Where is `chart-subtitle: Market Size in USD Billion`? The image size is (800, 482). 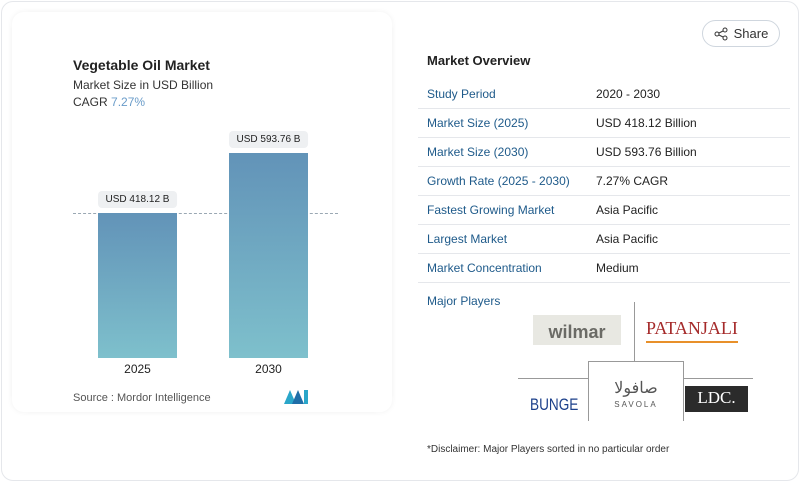 chart-subtitle: Market Size in USD Billion is located at coordinates (143, 85).